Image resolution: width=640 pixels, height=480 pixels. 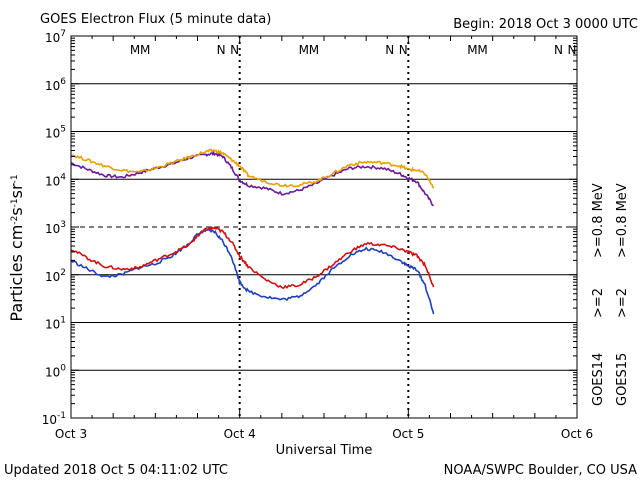 What do you see at coordinates (116, 470) in the screenshot?
I see `updated-timestamp: Updated 2018 Oct 5 04:11:02 UTC` at bounding box center [116, 470].